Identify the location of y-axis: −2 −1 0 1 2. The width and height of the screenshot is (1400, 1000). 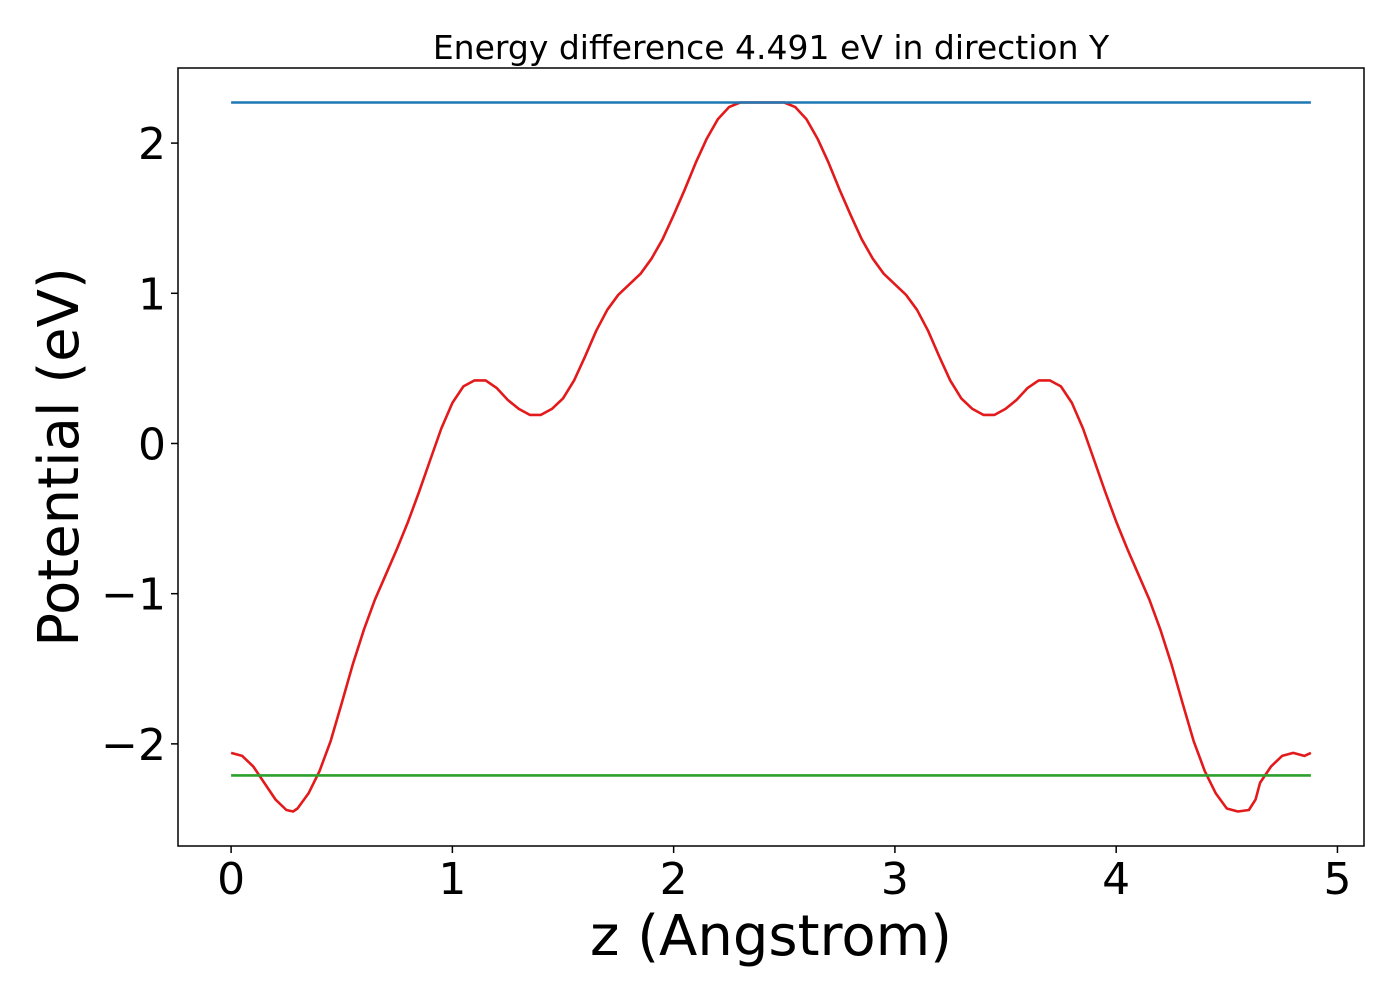
(139, 445).